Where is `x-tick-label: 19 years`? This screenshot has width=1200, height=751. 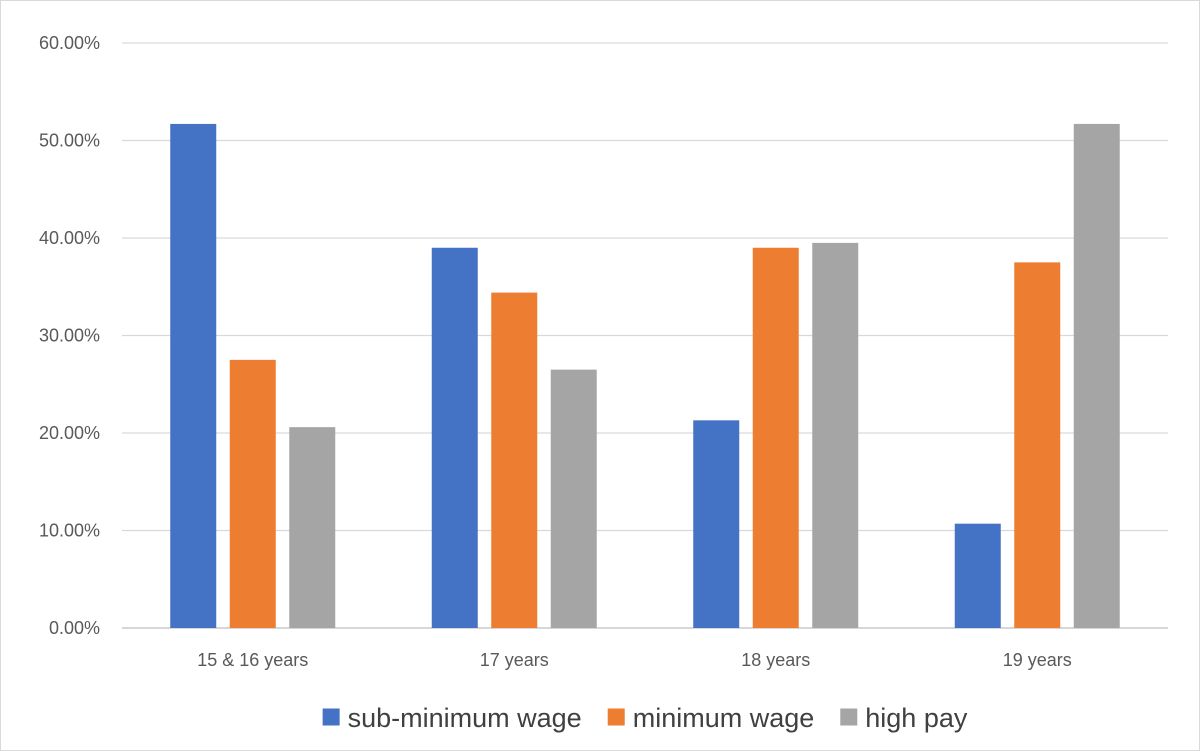 x-tick-label: 19 years is located at coordinates (1037, 660).